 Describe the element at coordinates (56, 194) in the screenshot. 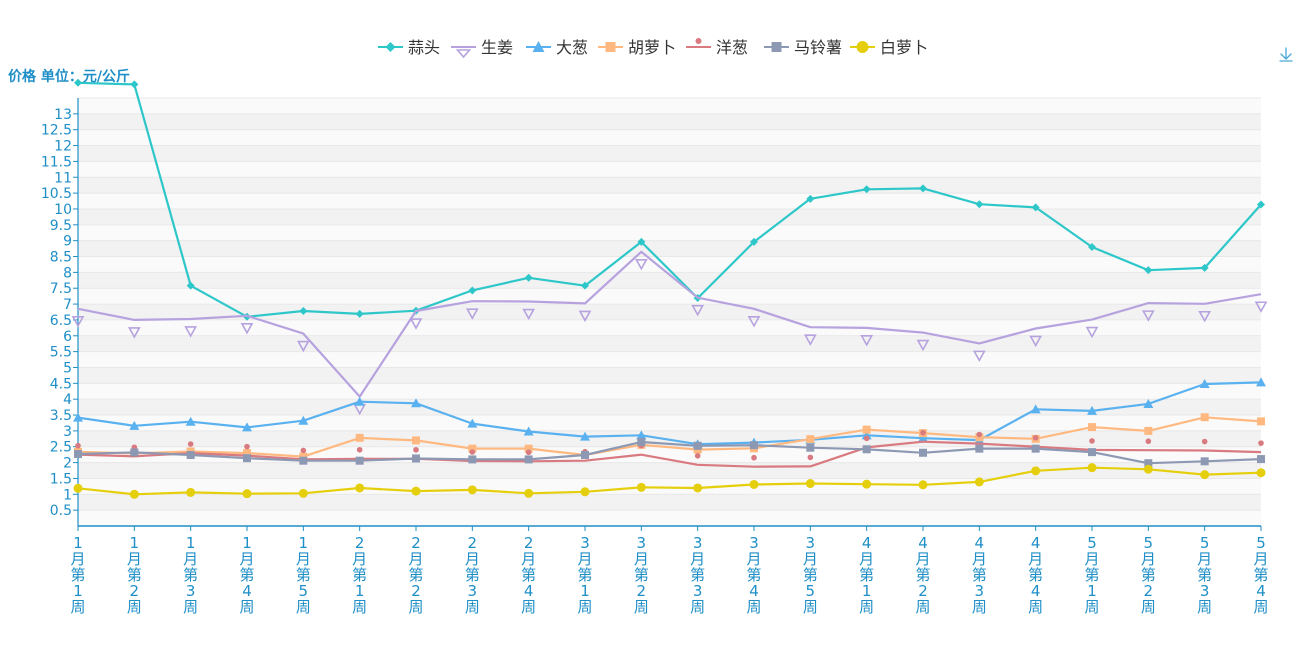

I see `y-tick-label: 10.5` at that location.